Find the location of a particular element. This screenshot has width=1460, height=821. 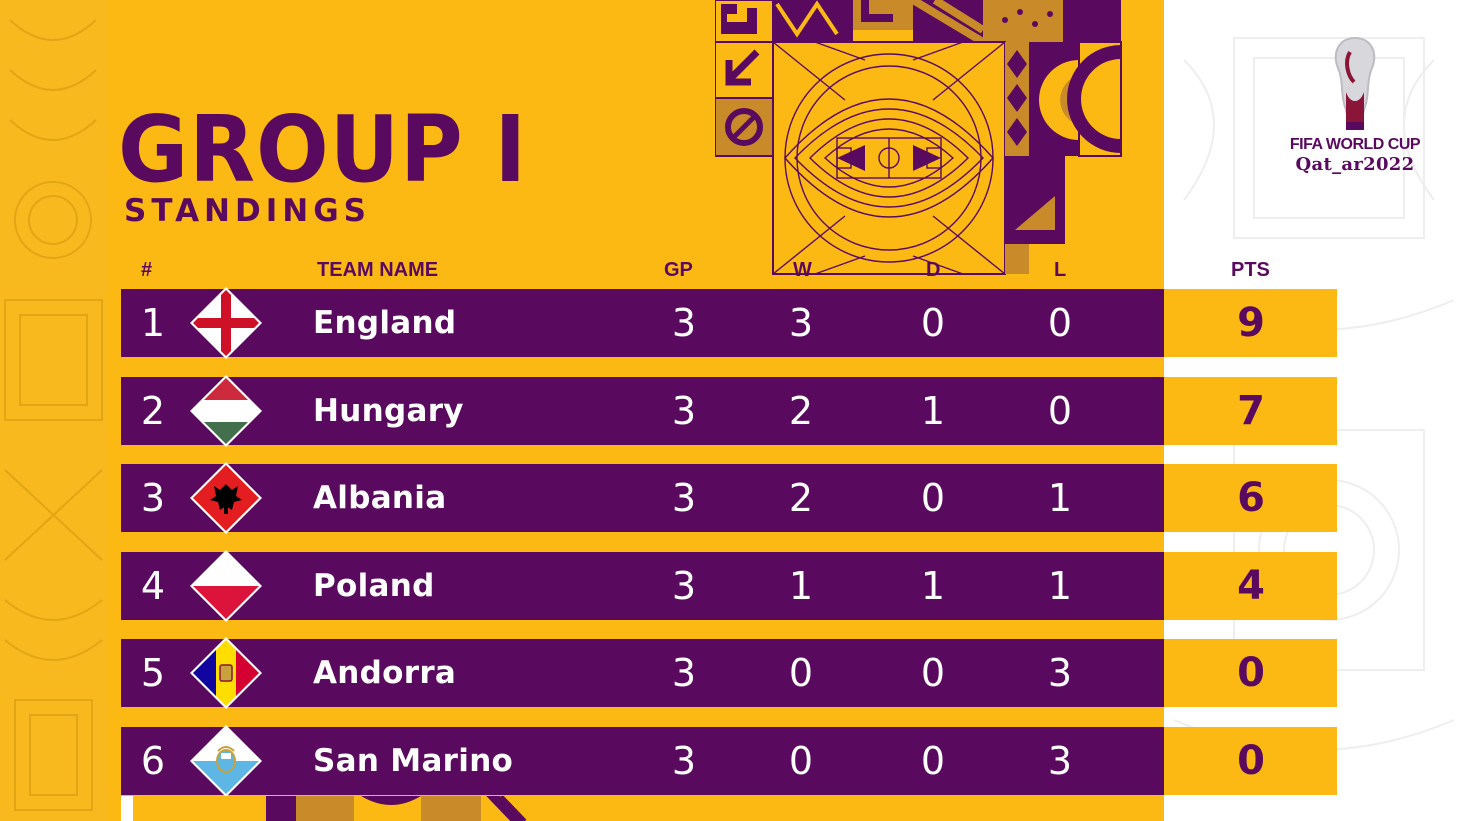

standings-row: 2 Hungary 3 2 1 0 7 is located at coordinates (729, 411).